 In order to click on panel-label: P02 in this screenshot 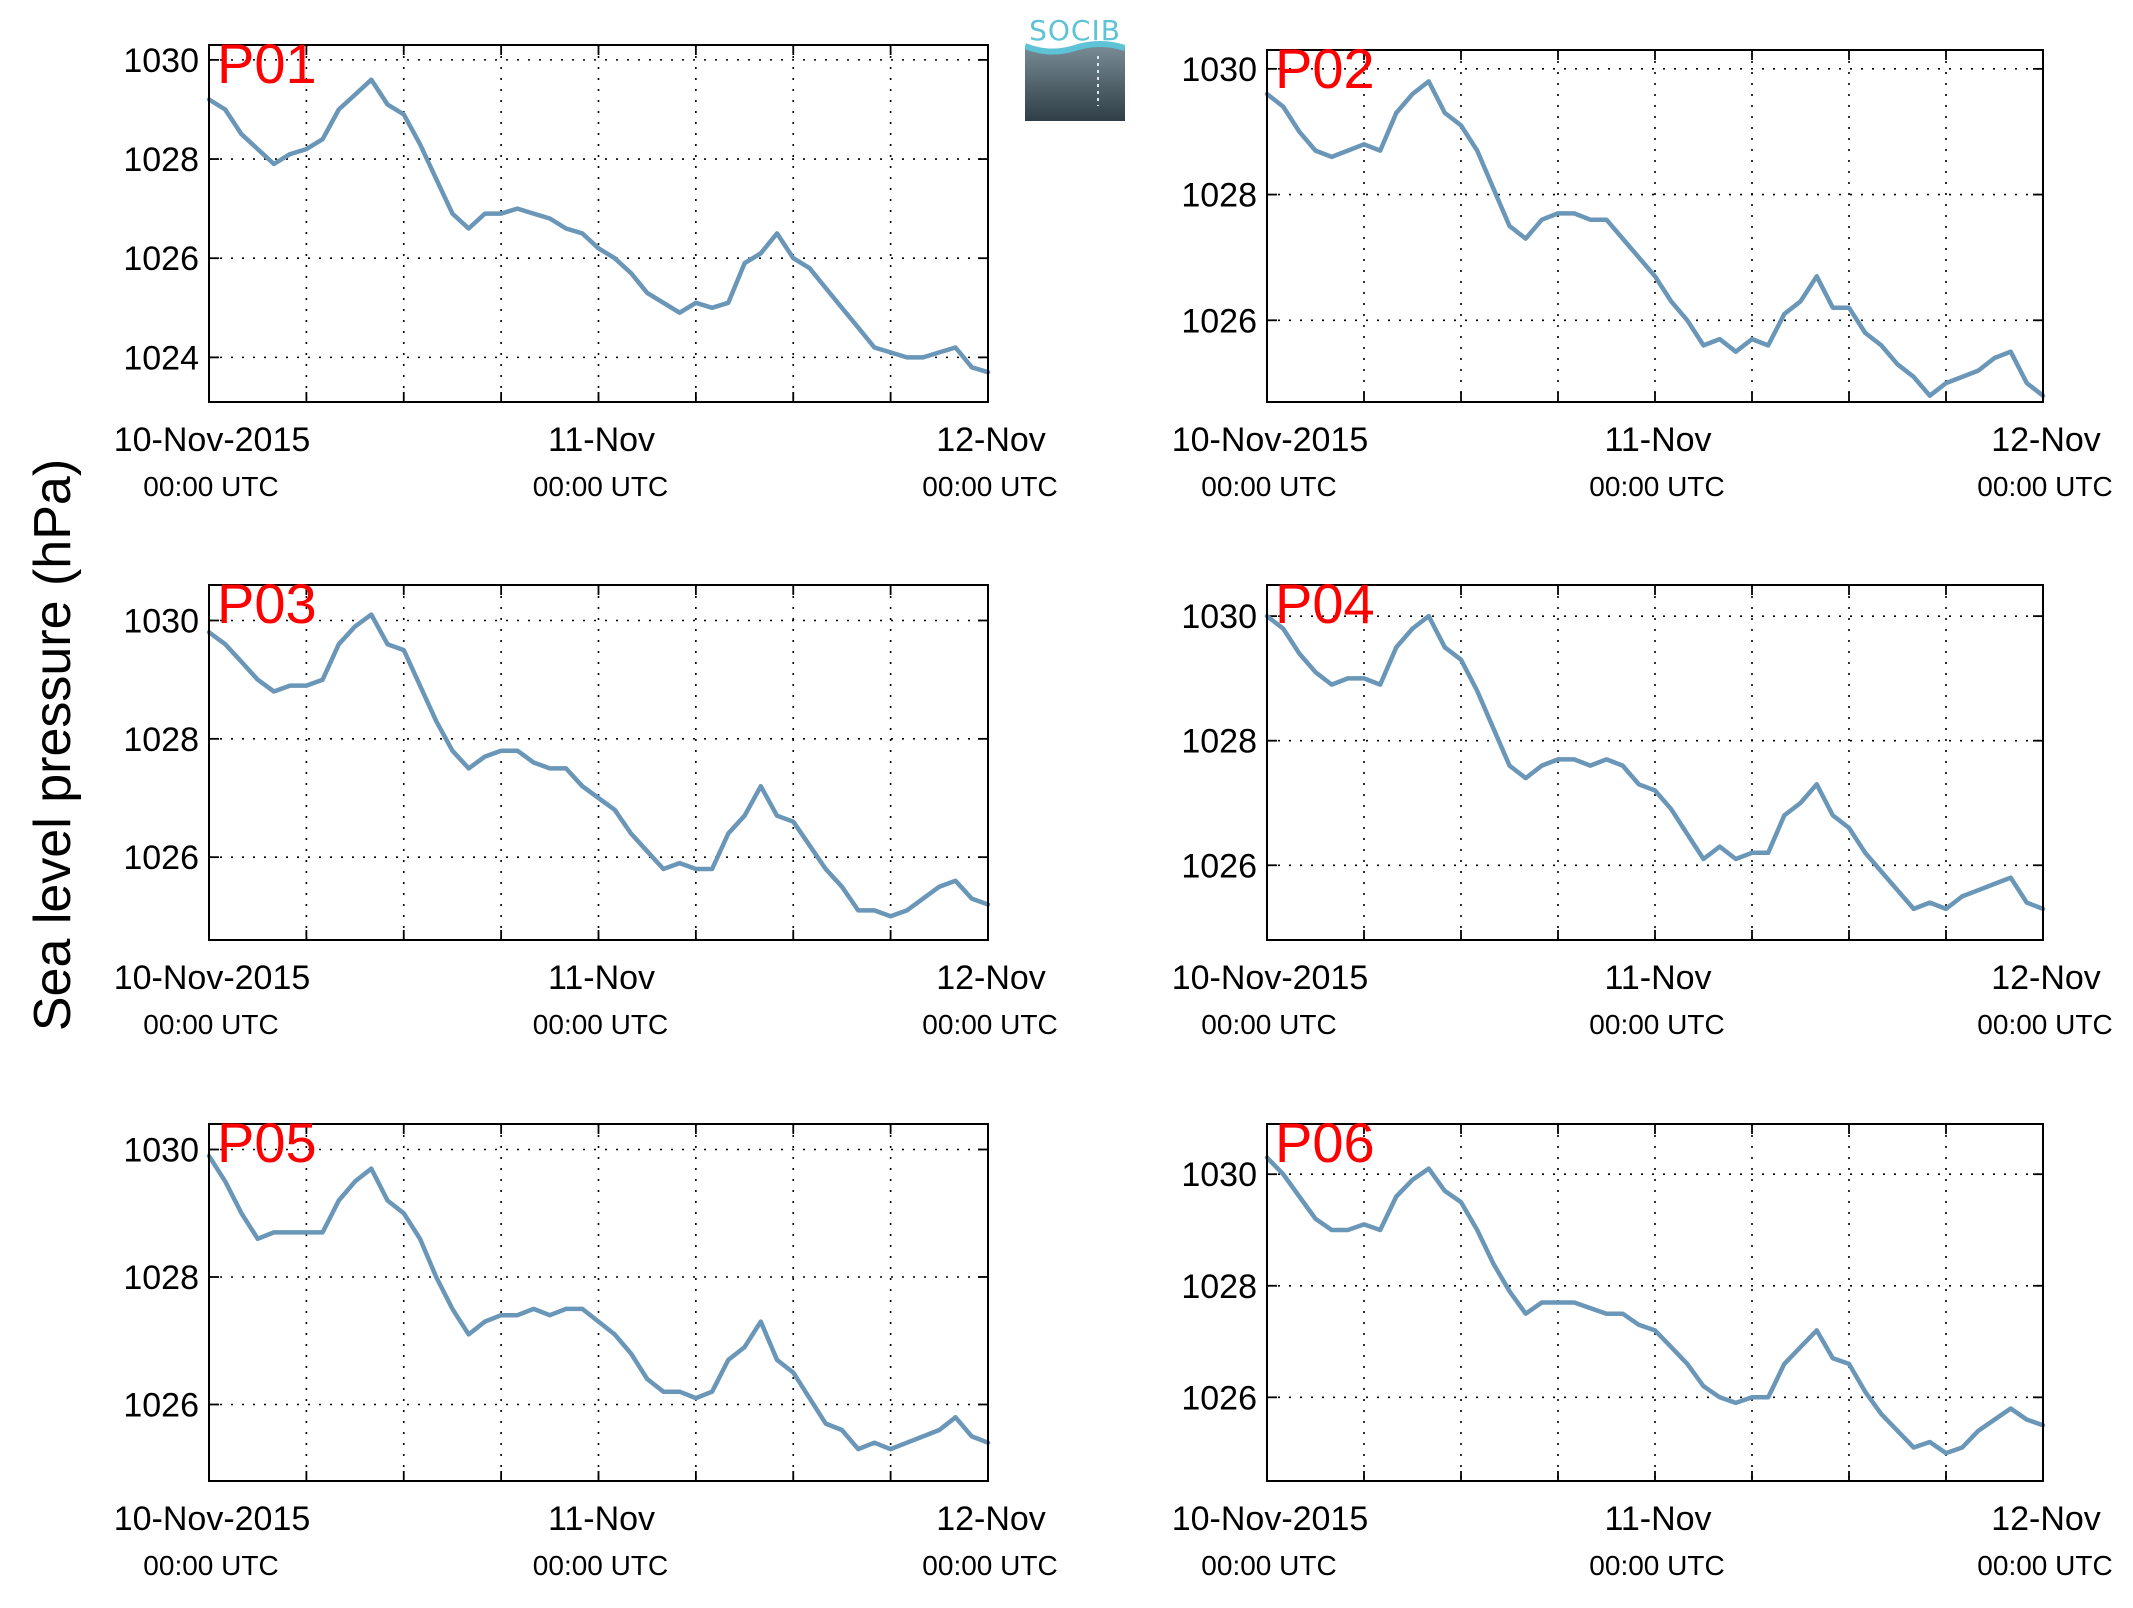, I will do `click(1325, 68)`.